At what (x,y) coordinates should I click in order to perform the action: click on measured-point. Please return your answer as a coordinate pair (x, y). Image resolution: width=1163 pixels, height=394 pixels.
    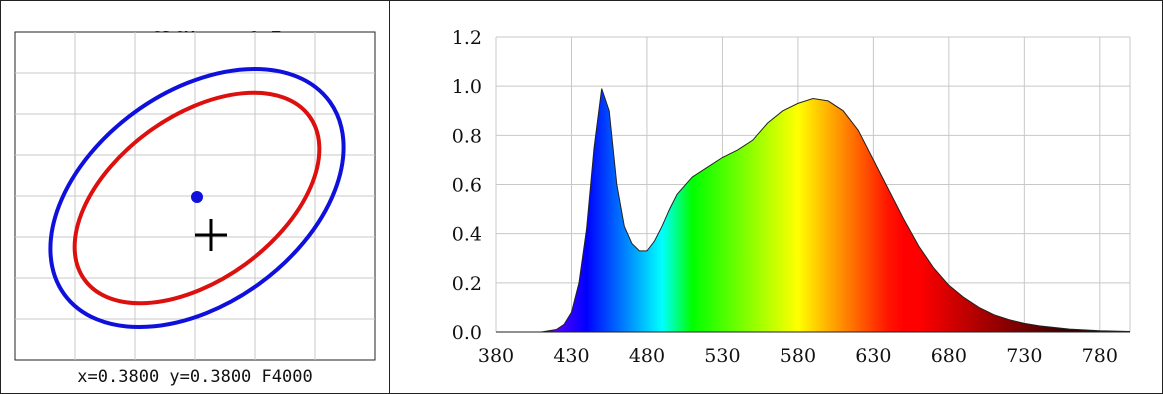
    Looking at the image, I should click on (197, 197).